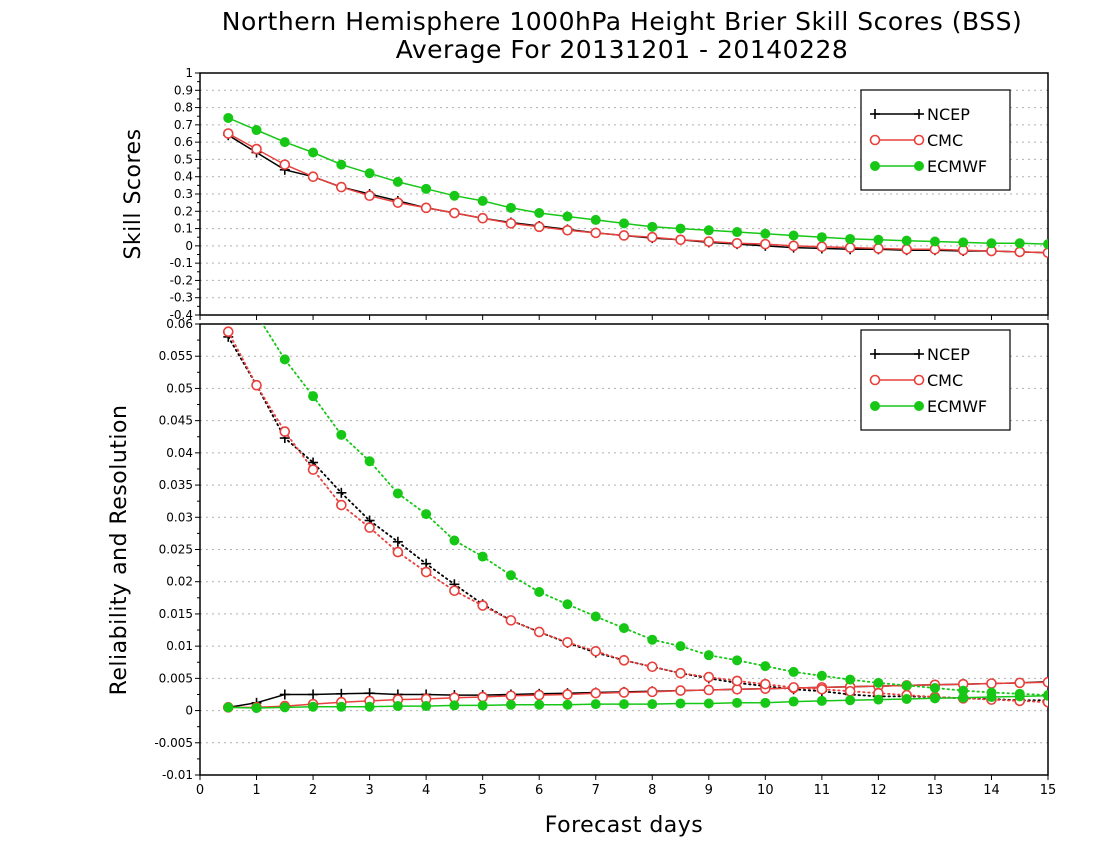  I want to click on y-tick-label: 0.055, so click(176, 356).